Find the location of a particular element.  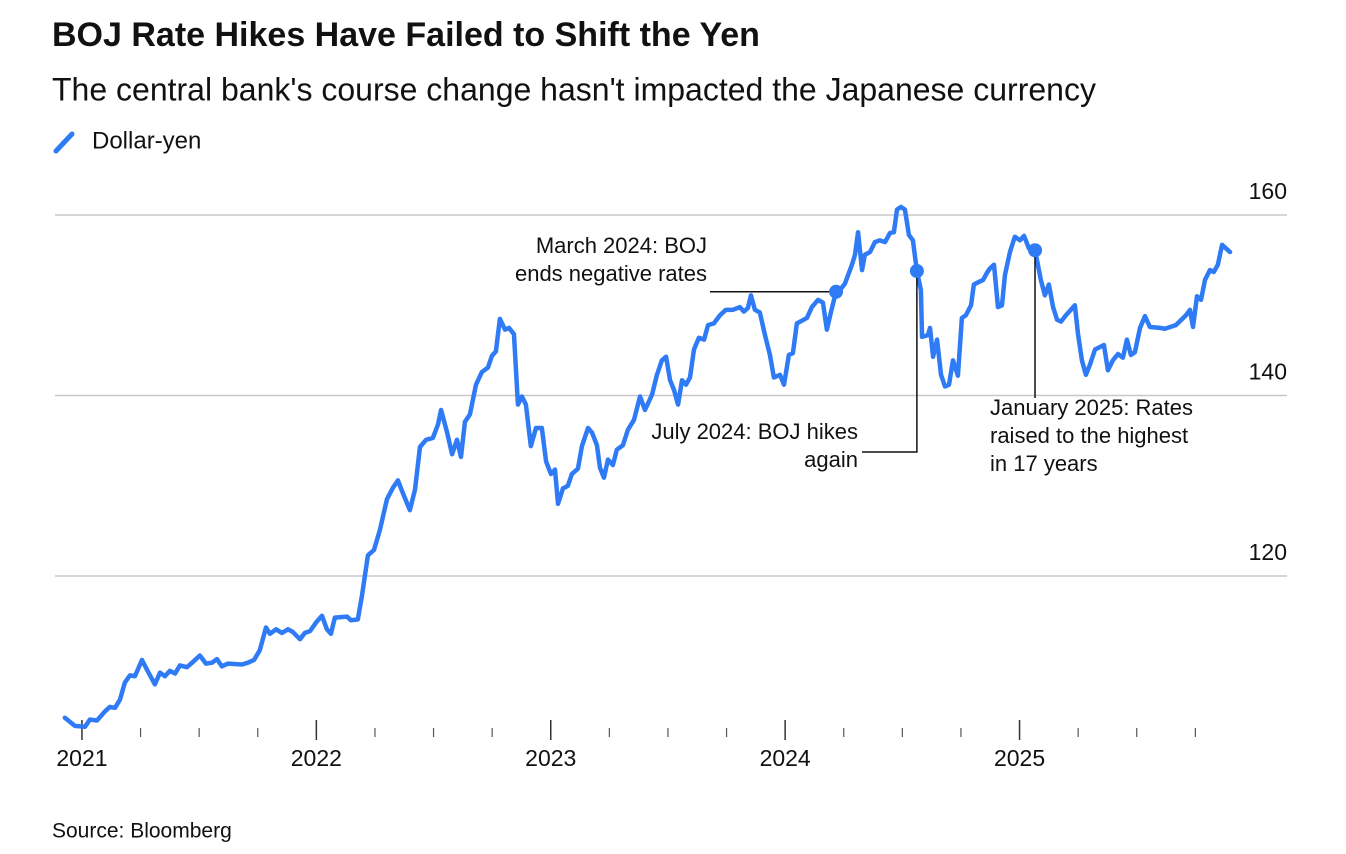

annotation-text: January 2025: Rates is located at coordinates (1091, 407).